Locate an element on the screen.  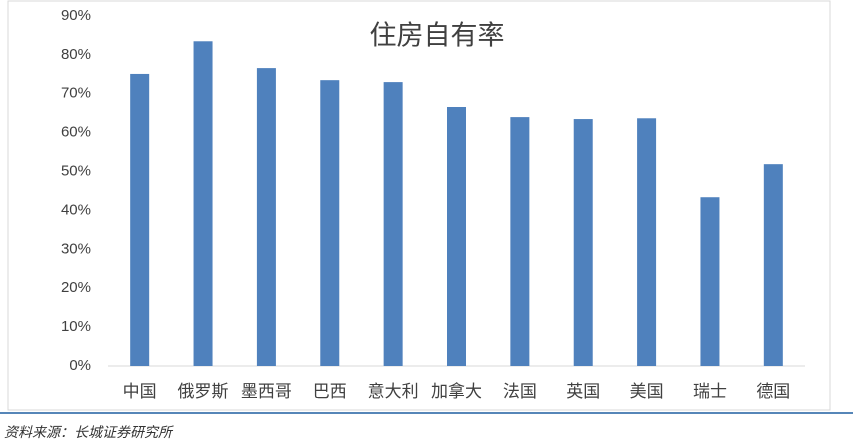
x-tick-label: 美国 is located at coordinates (647, 392).